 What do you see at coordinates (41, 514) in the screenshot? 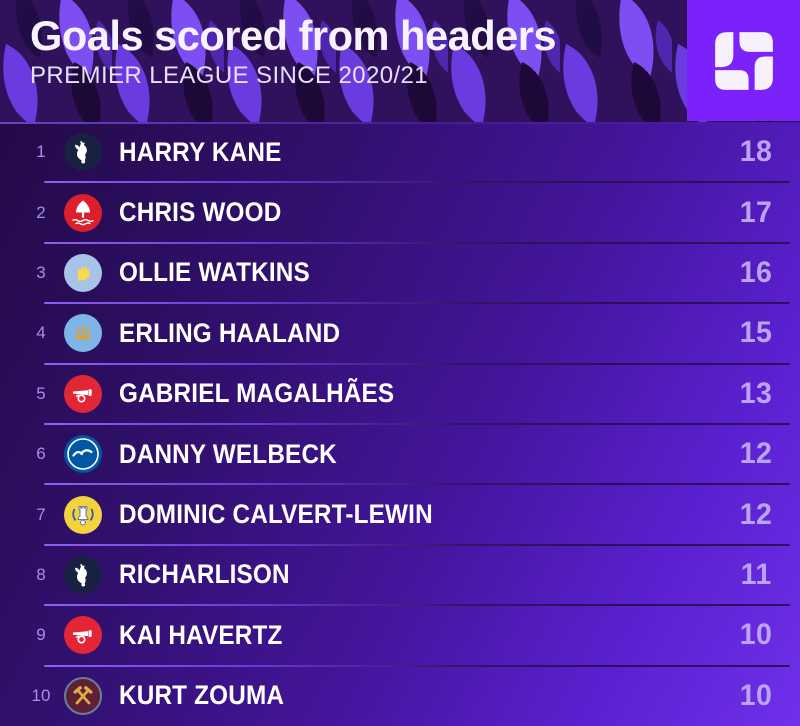
I see `rank-label: 7` at bounding box center [41, 514].